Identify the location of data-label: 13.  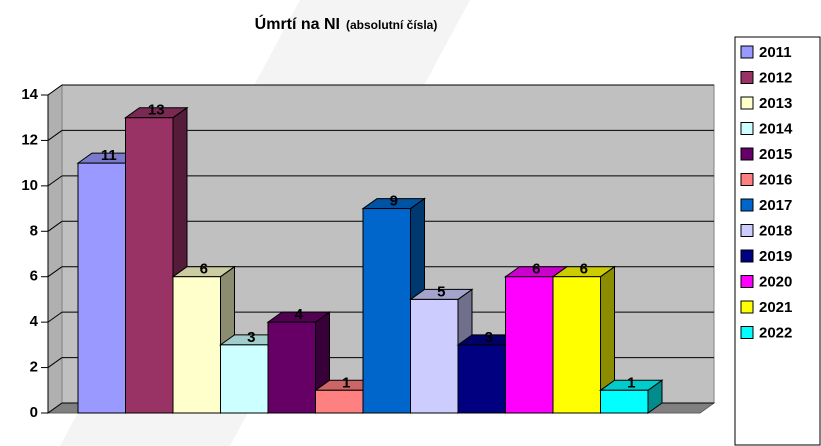
(156, 110).